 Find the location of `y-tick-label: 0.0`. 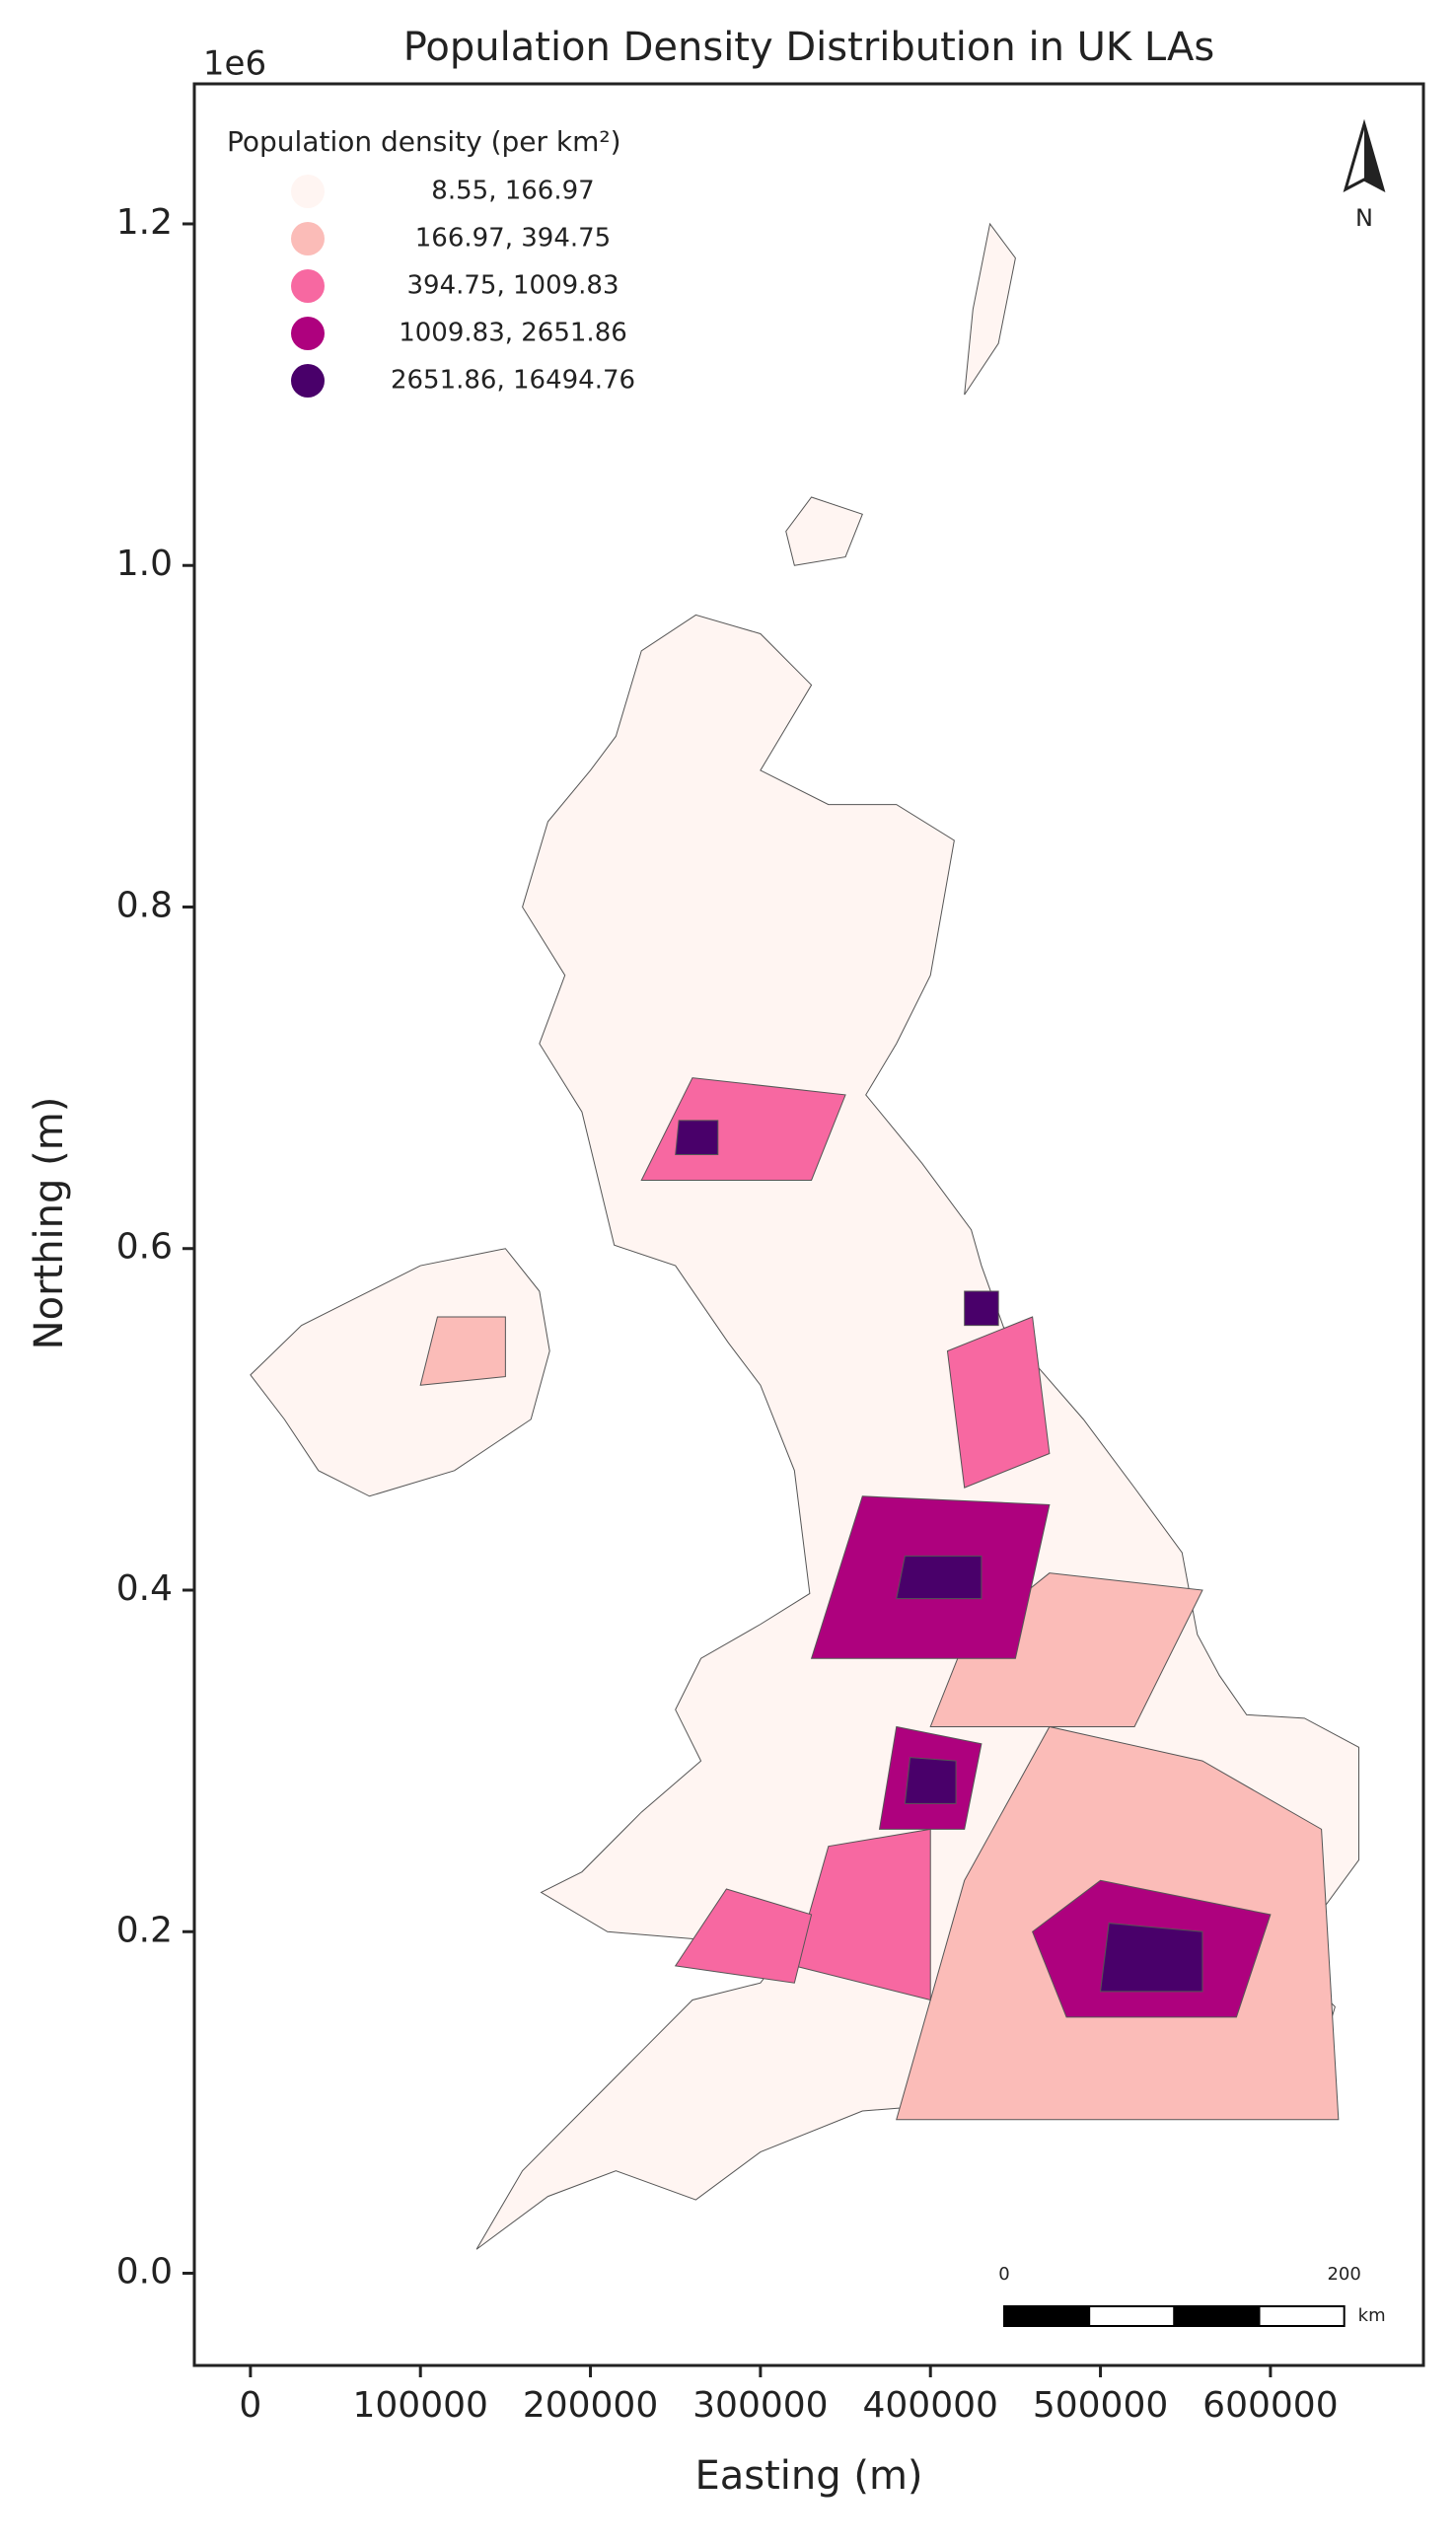

y-tick-label: 0.0 is located at coordinates (144, 2272).